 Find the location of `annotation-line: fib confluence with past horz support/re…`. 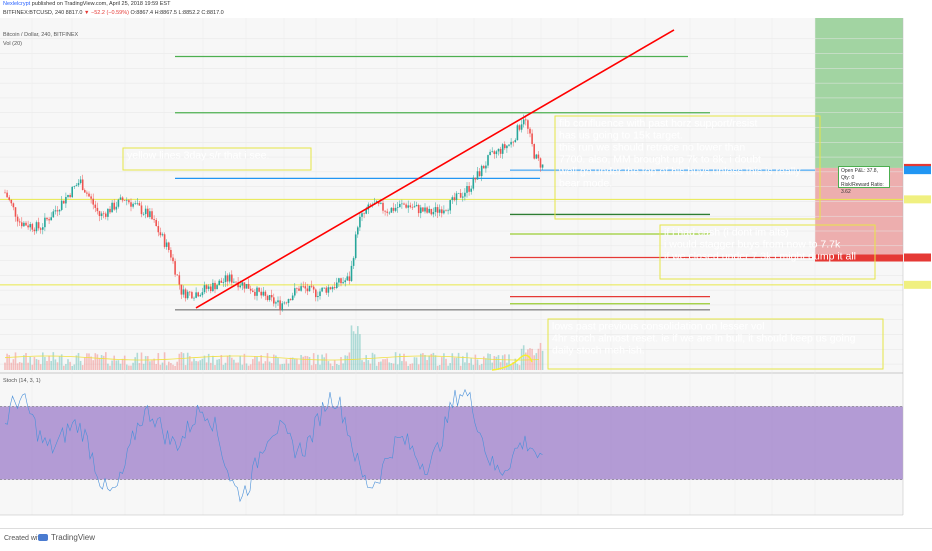

annotation-line: fib confluence with past horz support/re… is located at coordinates (658, 124).